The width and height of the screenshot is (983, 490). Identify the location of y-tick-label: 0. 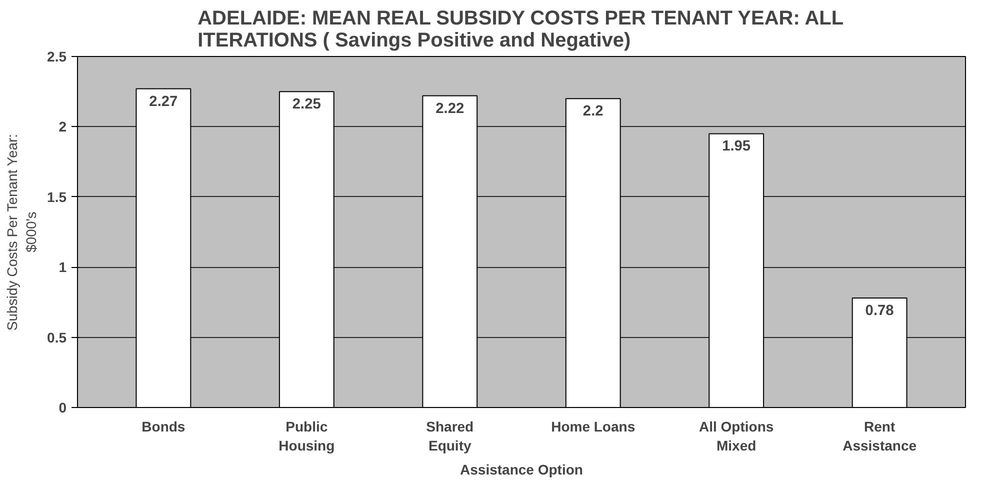
(62, 408).